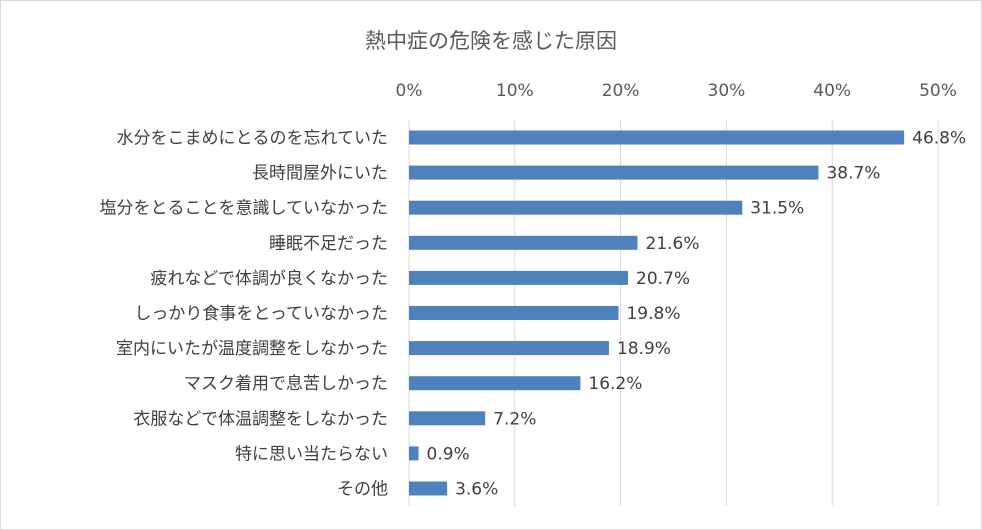 The height and width of the screenshot is (530, 982). What do you see at coordinates (621, 91) in the screenshot?
I see `x-tick-label: 20%` at bounding box center [621, 91].